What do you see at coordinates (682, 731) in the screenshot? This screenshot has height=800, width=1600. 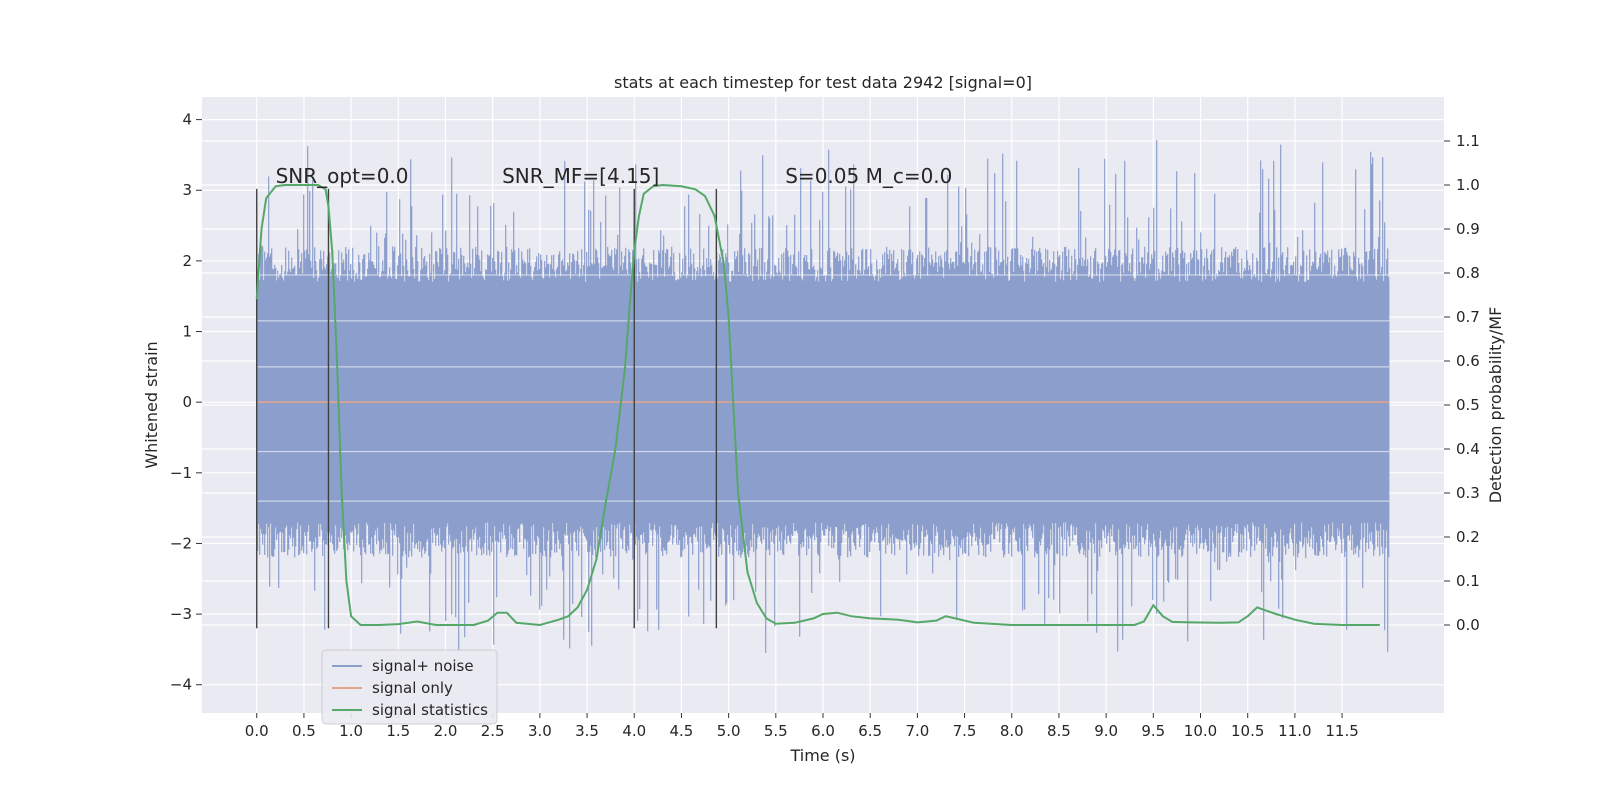 I see `x-tick-label: 4.5` at bounding box center [682, 731].